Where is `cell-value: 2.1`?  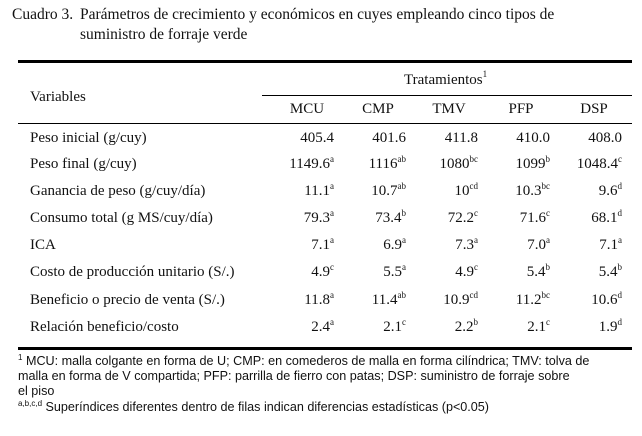 cell-value: 2.1 is located at coordinates (536, 327).